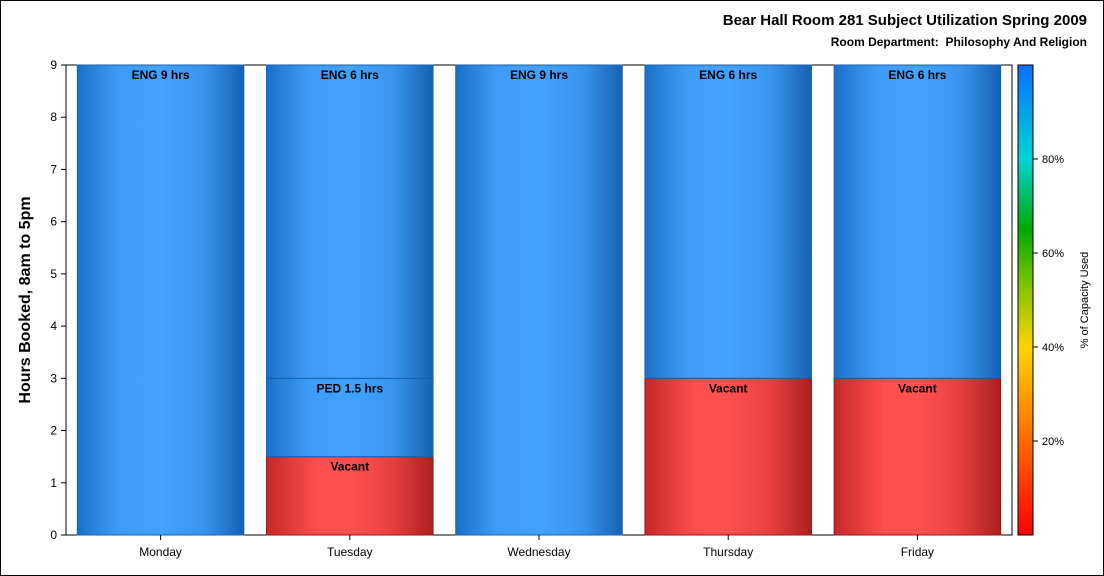  I want to click on colorbar-scale, so click(1025, 300).